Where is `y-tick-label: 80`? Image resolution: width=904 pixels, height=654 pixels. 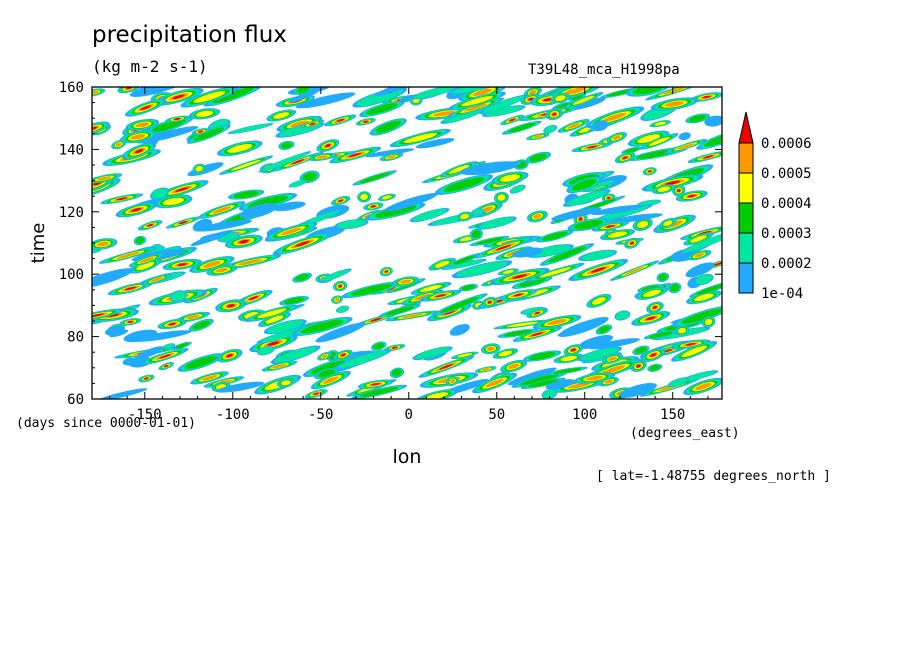
y-tick-label: 80 is located at coordinates (75, 338).